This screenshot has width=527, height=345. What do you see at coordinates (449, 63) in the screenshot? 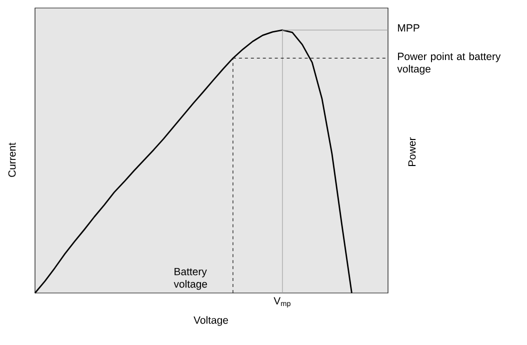
I see `ref-line-label: Power point at battery voltage` at bounding box center [449, 63].